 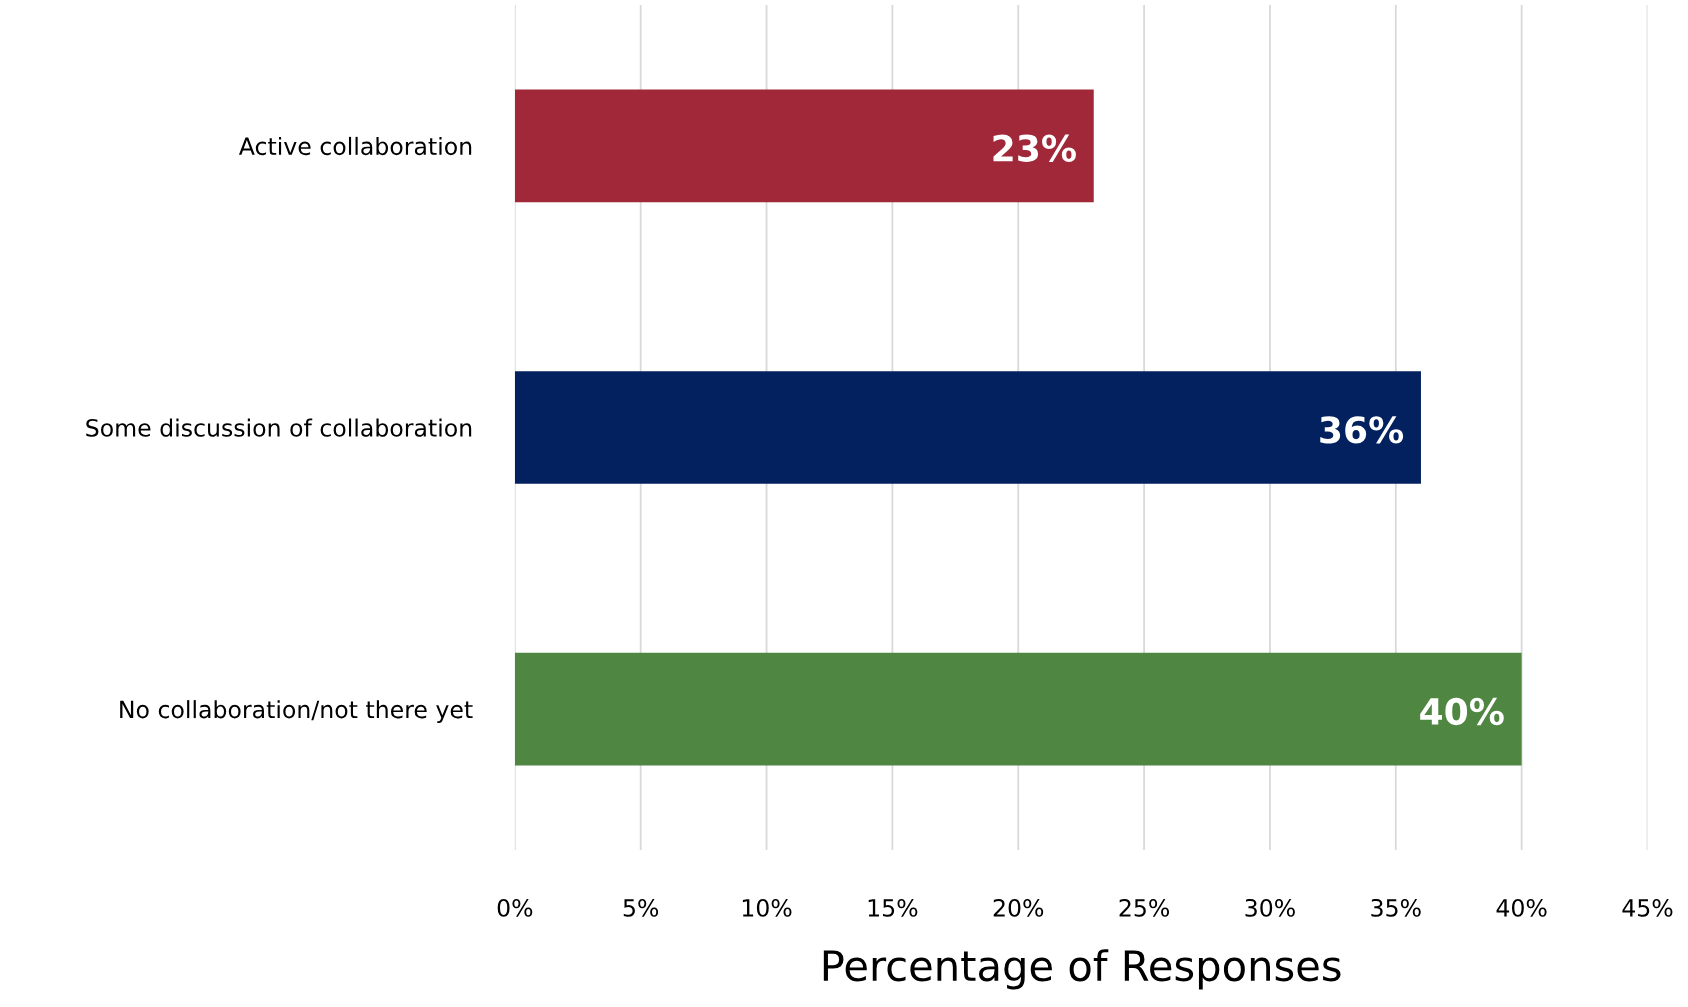 What do you see at coordinates (515, 907) in the screenshot?
I see `x-tick-label: 0%` at bounding box center [515, 907].